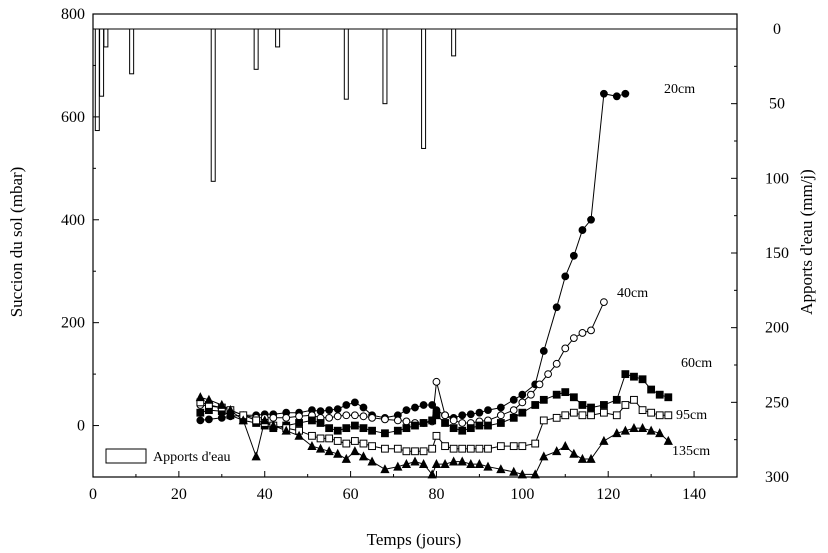 The width and height of the screenshot is (828, 553). I want to click on y-tick-label: 600, so click(73, 117).